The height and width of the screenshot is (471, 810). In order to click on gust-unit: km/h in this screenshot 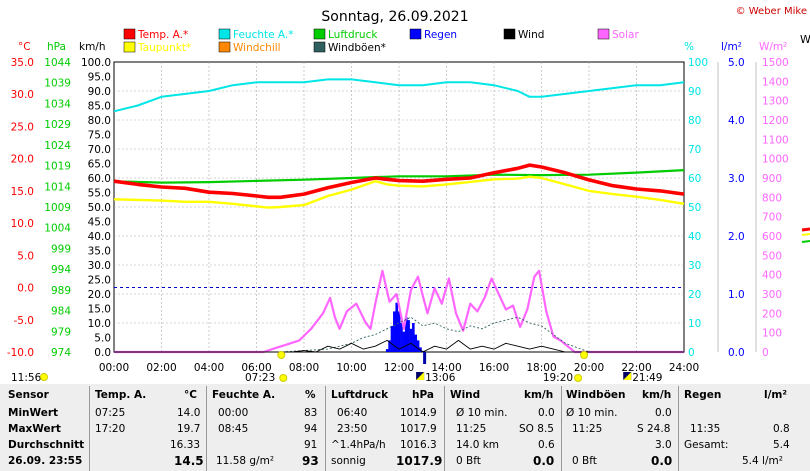, I will do `click(657, 395)`.